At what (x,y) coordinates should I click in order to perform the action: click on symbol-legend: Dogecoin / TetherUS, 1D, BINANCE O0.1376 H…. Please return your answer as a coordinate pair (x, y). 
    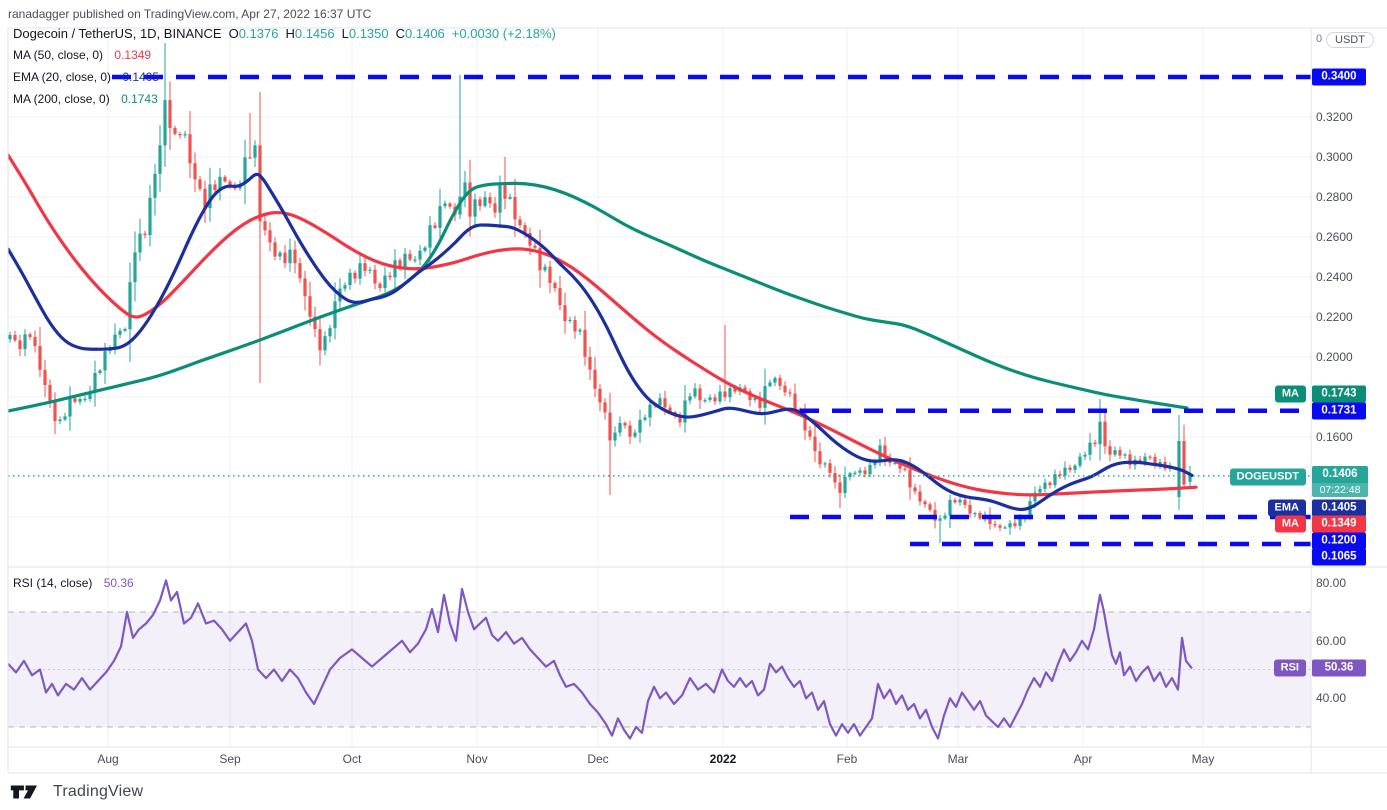
    Looking at the image, I should click on (284, 33).